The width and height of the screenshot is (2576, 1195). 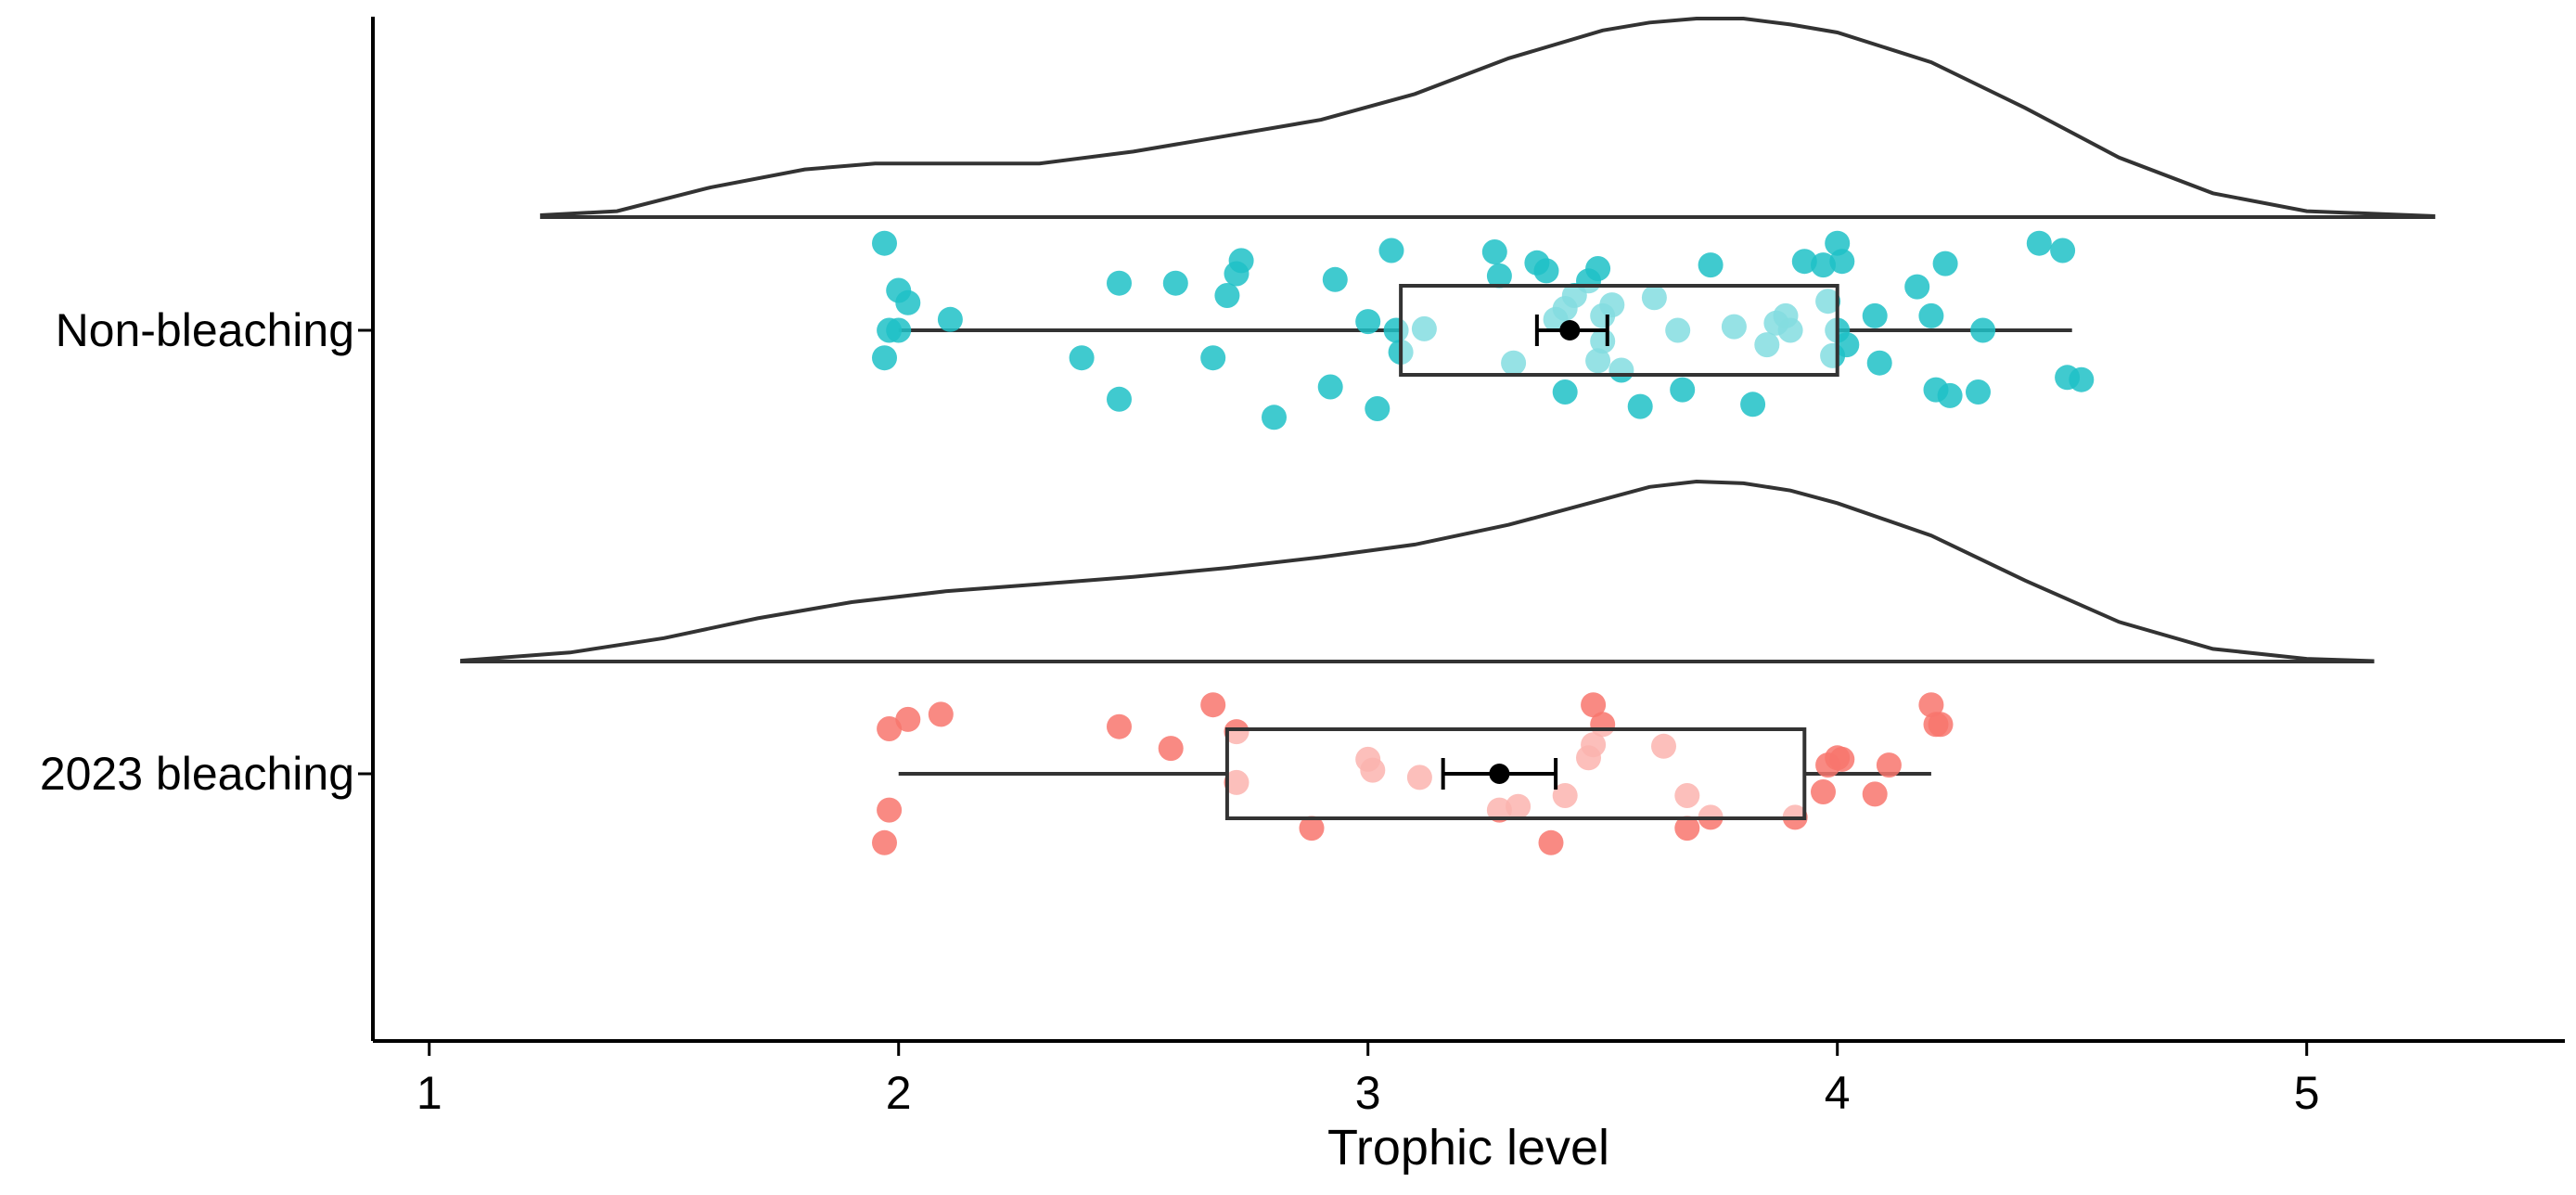 I want to click on y-axis-ticks: Non-bleaching 2023 bleaching, so click(x=206, y=552).